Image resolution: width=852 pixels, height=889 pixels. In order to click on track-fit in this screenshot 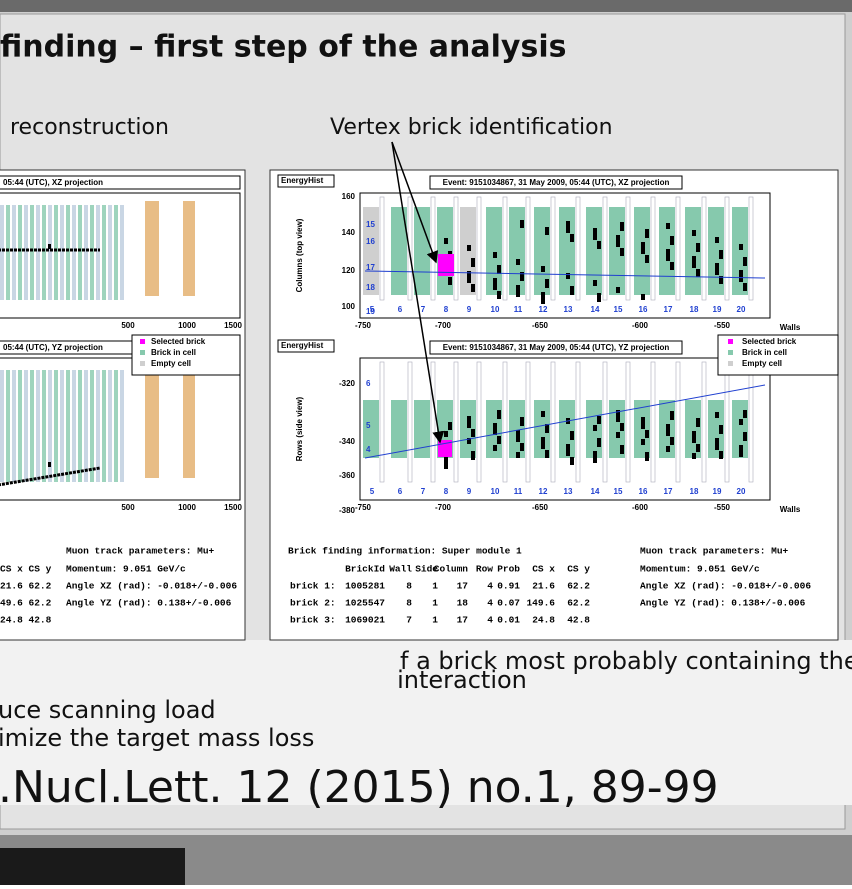, I will do `click(565, 274)`.